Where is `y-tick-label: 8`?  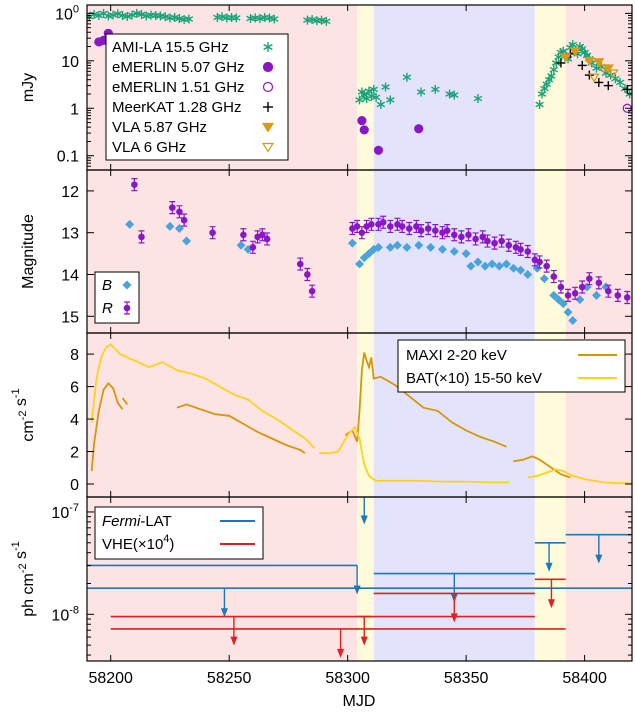 y-tick-label: 8 is located at coordinates (74, 355).